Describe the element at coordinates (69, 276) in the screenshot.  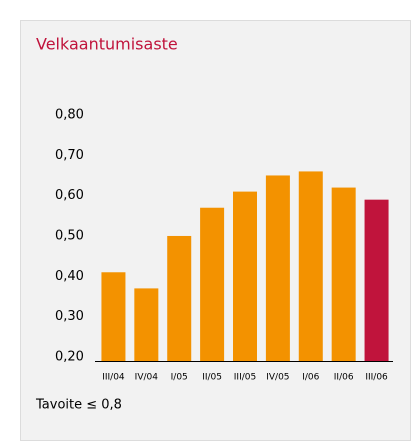
I see `y-tick-label: 0,40` at that location.